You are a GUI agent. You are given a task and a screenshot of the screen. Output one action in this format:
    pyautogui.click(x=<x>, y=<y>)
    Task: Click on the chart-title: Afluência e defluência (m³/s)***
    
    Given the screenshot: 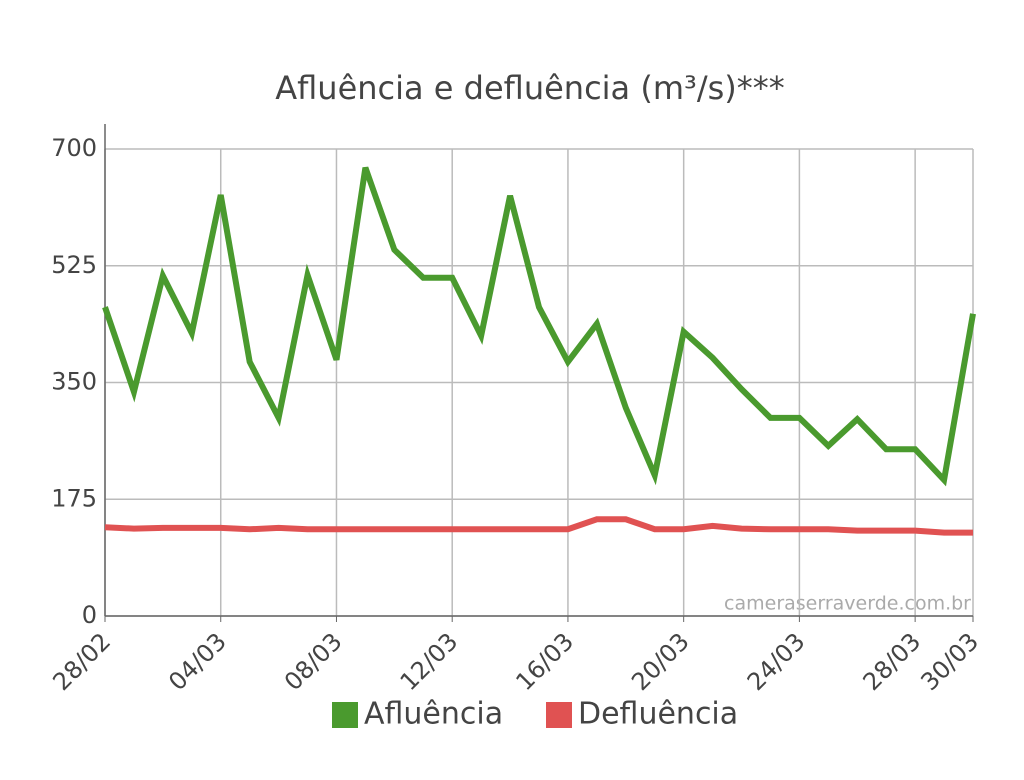 What is the action you would take?
    pyautogui.click(x=530, y=88)
    